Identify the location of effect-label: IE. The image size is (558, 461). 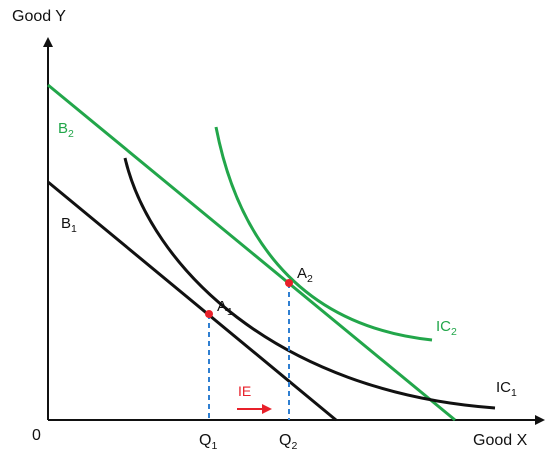
(244, 391).